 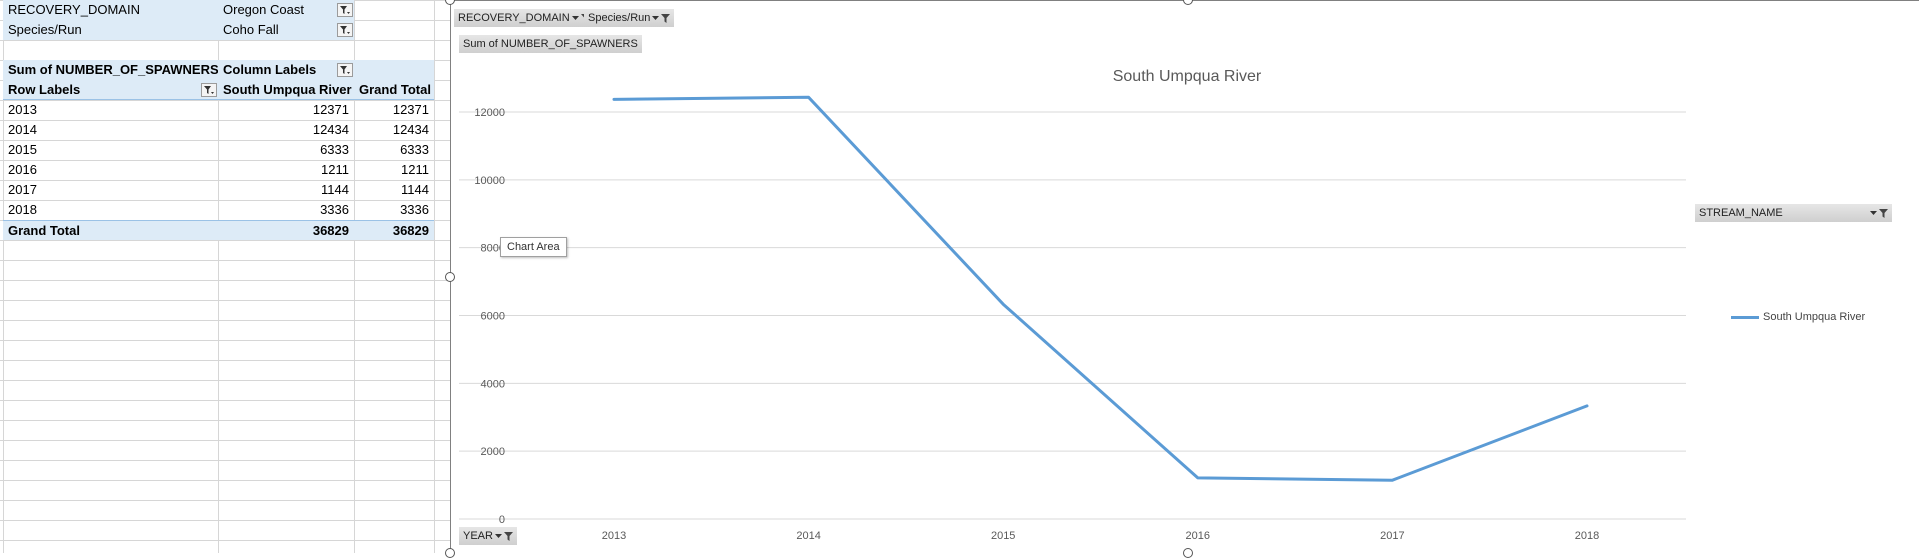 What do you see at coordinates (286, 30) in the screenshot?
I see `filter-value-species-run: Coho Fall` at bounding box center [286, 30].